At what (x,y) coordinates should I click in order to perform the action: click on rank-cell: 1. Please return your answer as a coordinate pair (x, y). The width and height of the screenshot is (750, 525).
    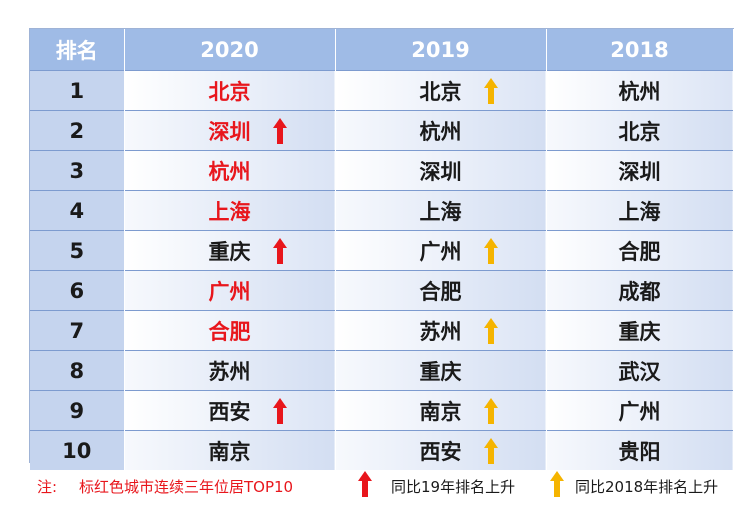
    Looking at the image, I should click on (77, 90).